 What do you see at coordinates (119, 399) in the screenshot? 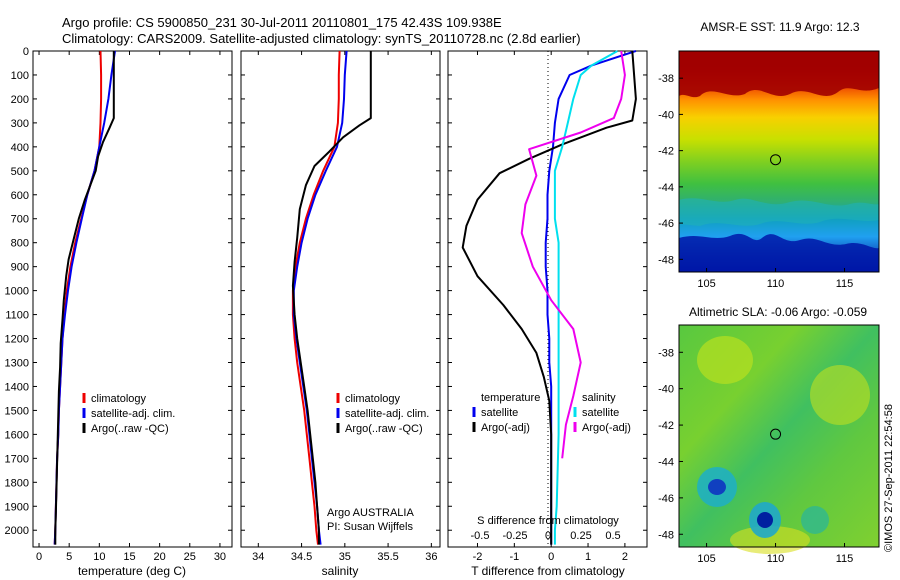
I see `legend-label: climatology` at bounding box center [119, 399].